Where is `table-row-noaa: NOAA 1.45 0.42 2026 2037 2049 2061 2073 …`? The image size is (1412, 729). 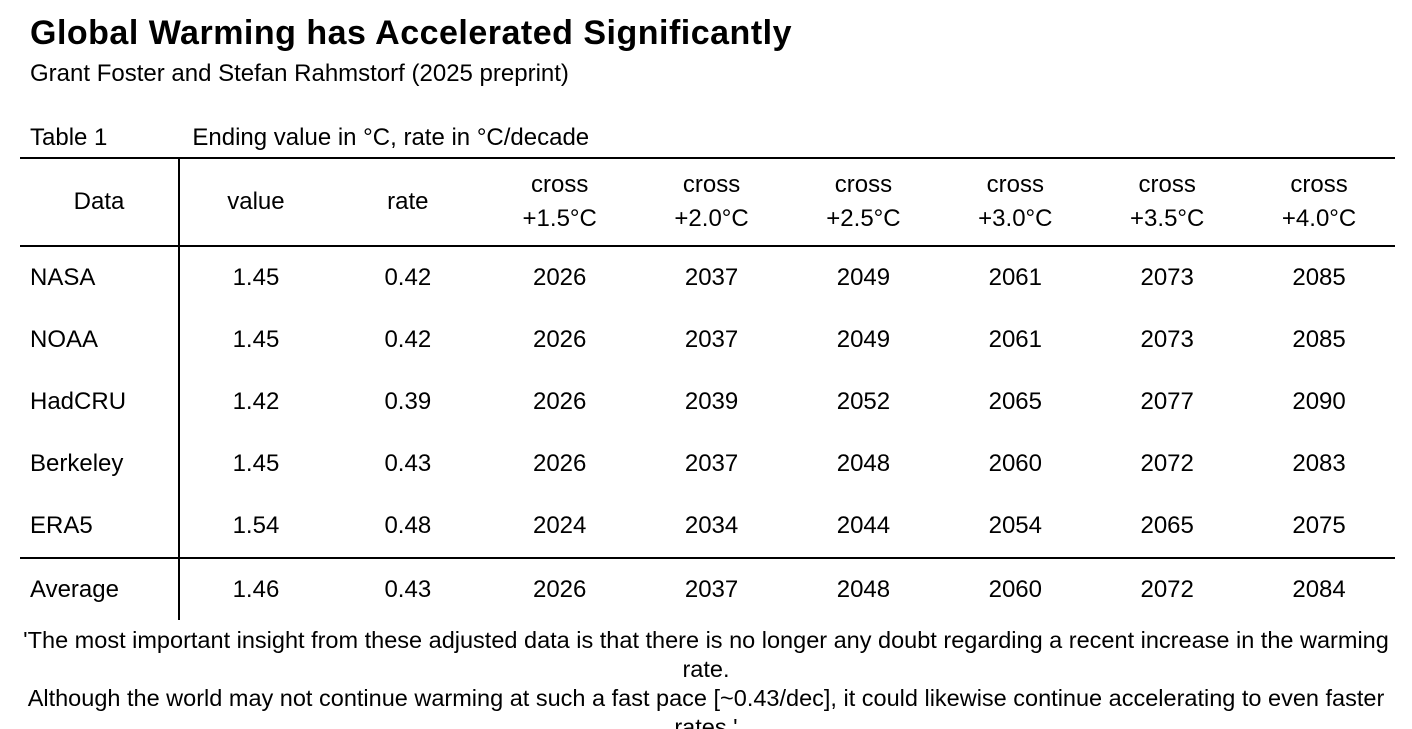 table-row-noaa: NOAA 1.45 0.42 2026 2037 2049 2061 2073 … is located at coordinates (707, 340).